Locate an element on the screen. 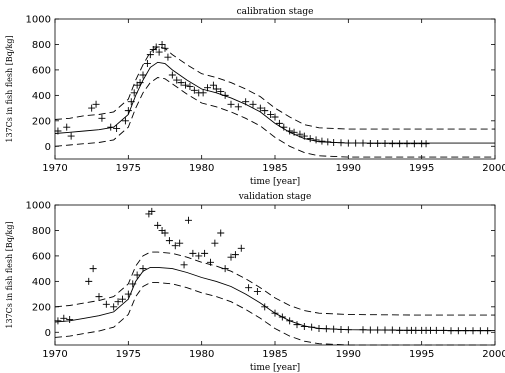  y-tick-label: 1000 is located at coordinates (38, 20).